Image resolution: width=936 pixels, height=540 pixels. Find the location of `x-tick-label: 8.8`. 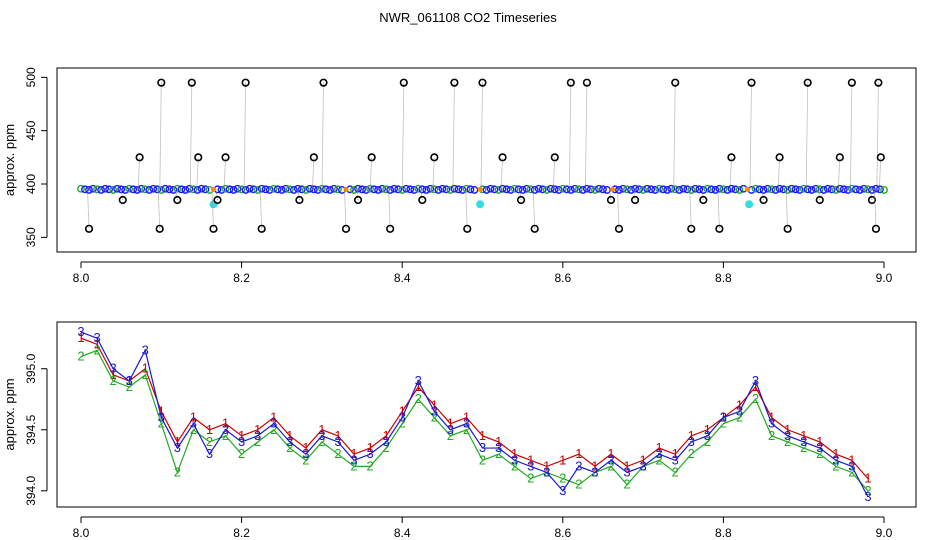

x-tick-label: 8.8 is located at coordinates (723, 533).